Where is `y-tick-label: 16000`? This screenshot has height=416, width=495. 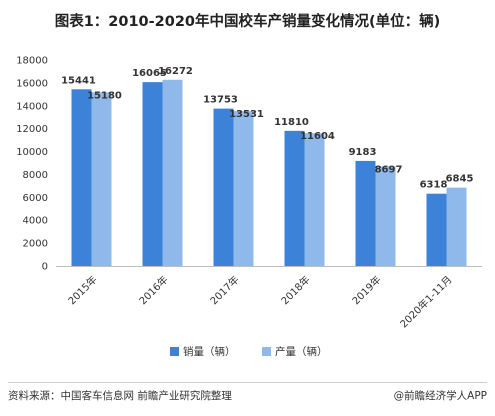 y-tick-label: 16000 is located at coordinates (32, 83).